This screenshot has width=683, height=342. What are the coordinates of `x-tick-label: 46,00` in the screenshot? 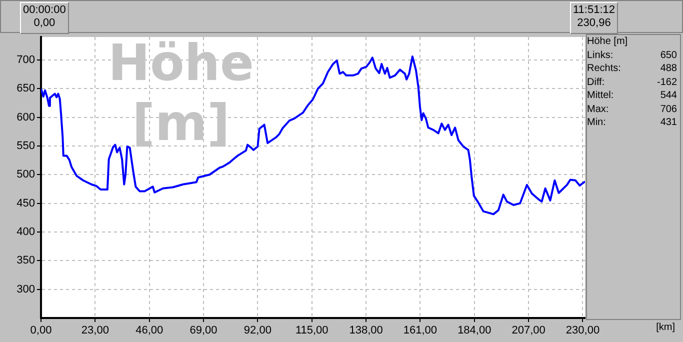 It's located at (150, 330).